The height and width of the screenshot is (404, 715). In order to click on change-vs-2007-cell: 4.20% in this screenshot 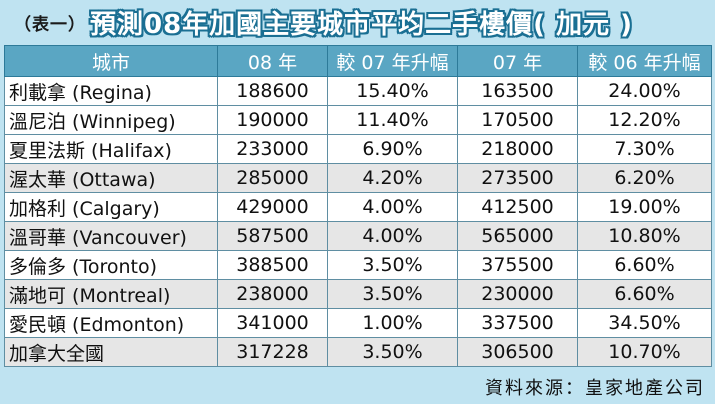, I will do `click(392, 178)`.